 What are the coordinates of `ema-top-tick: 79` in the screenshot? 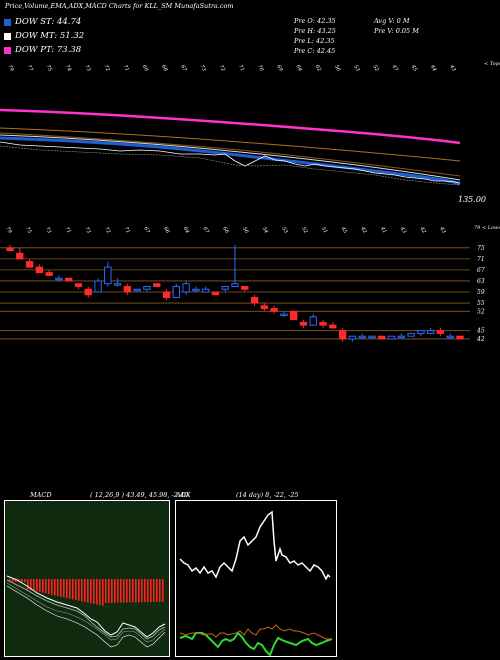 It's located at (10, 68).